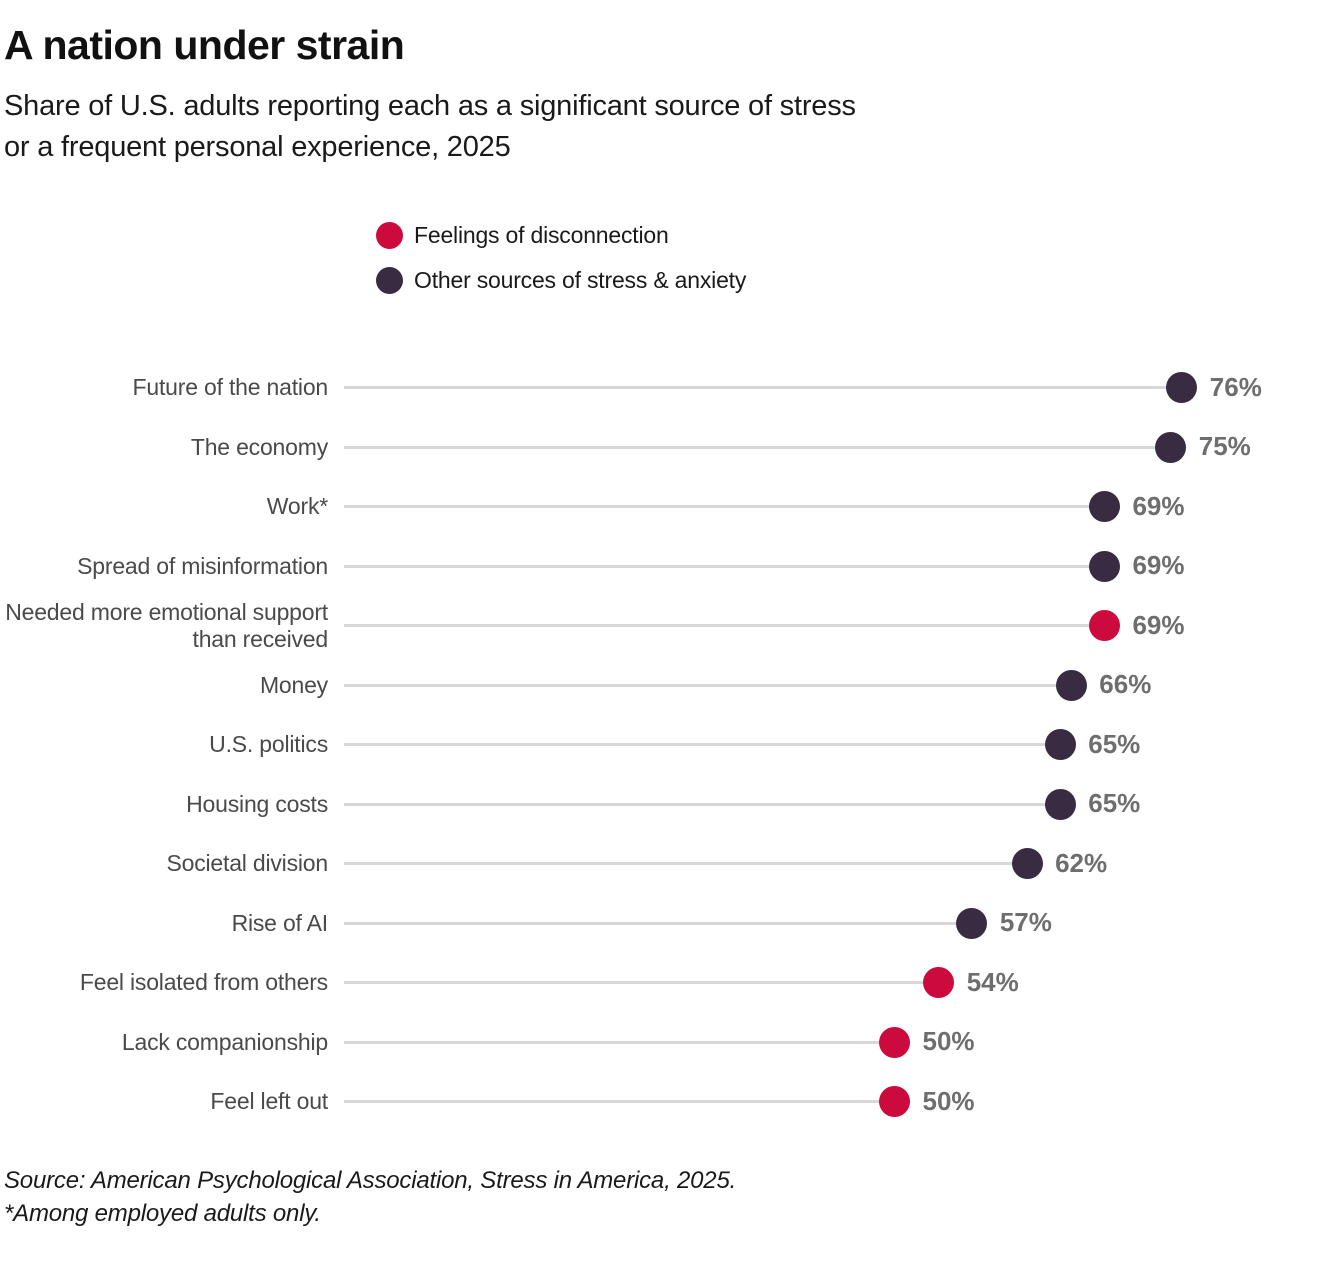 The height and width of the screenshot is (1276, 1344). I want to click on value-label: 76%, so click(1235, 386).